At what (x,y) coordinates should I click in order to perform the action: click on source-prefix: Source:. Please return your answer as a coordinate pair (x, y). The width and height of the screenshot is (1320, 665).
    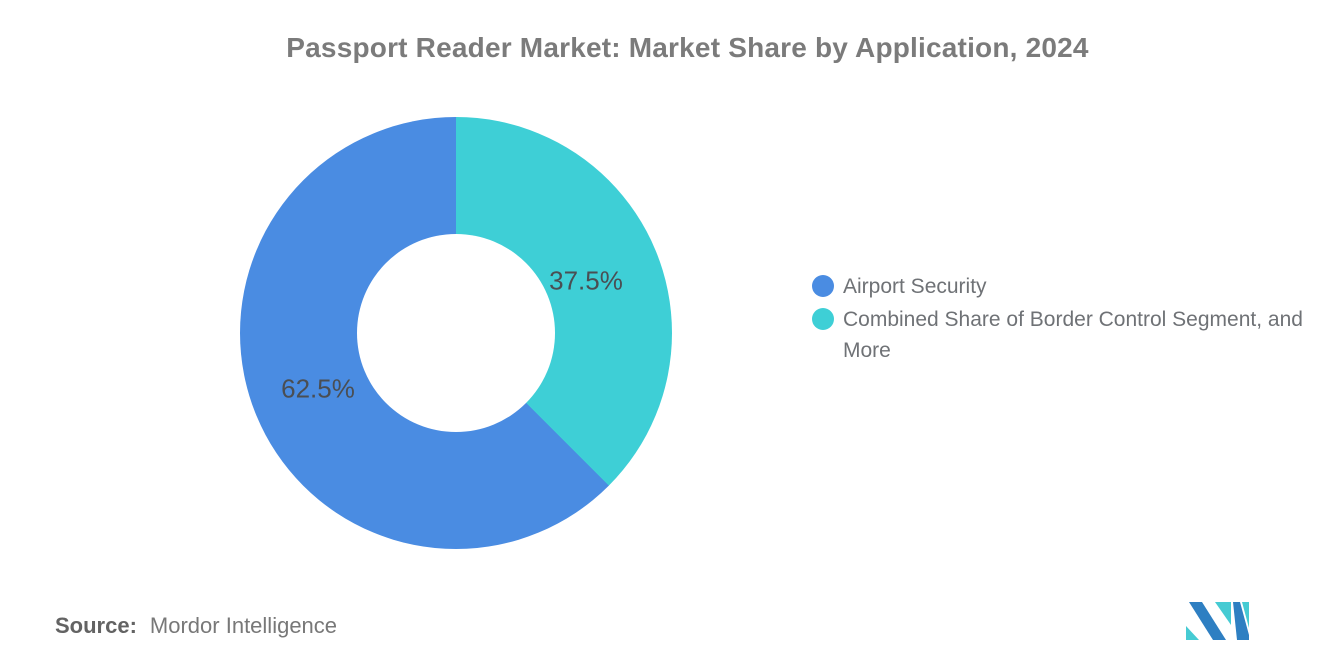
    Looking at the image, I should click on (96, 625).